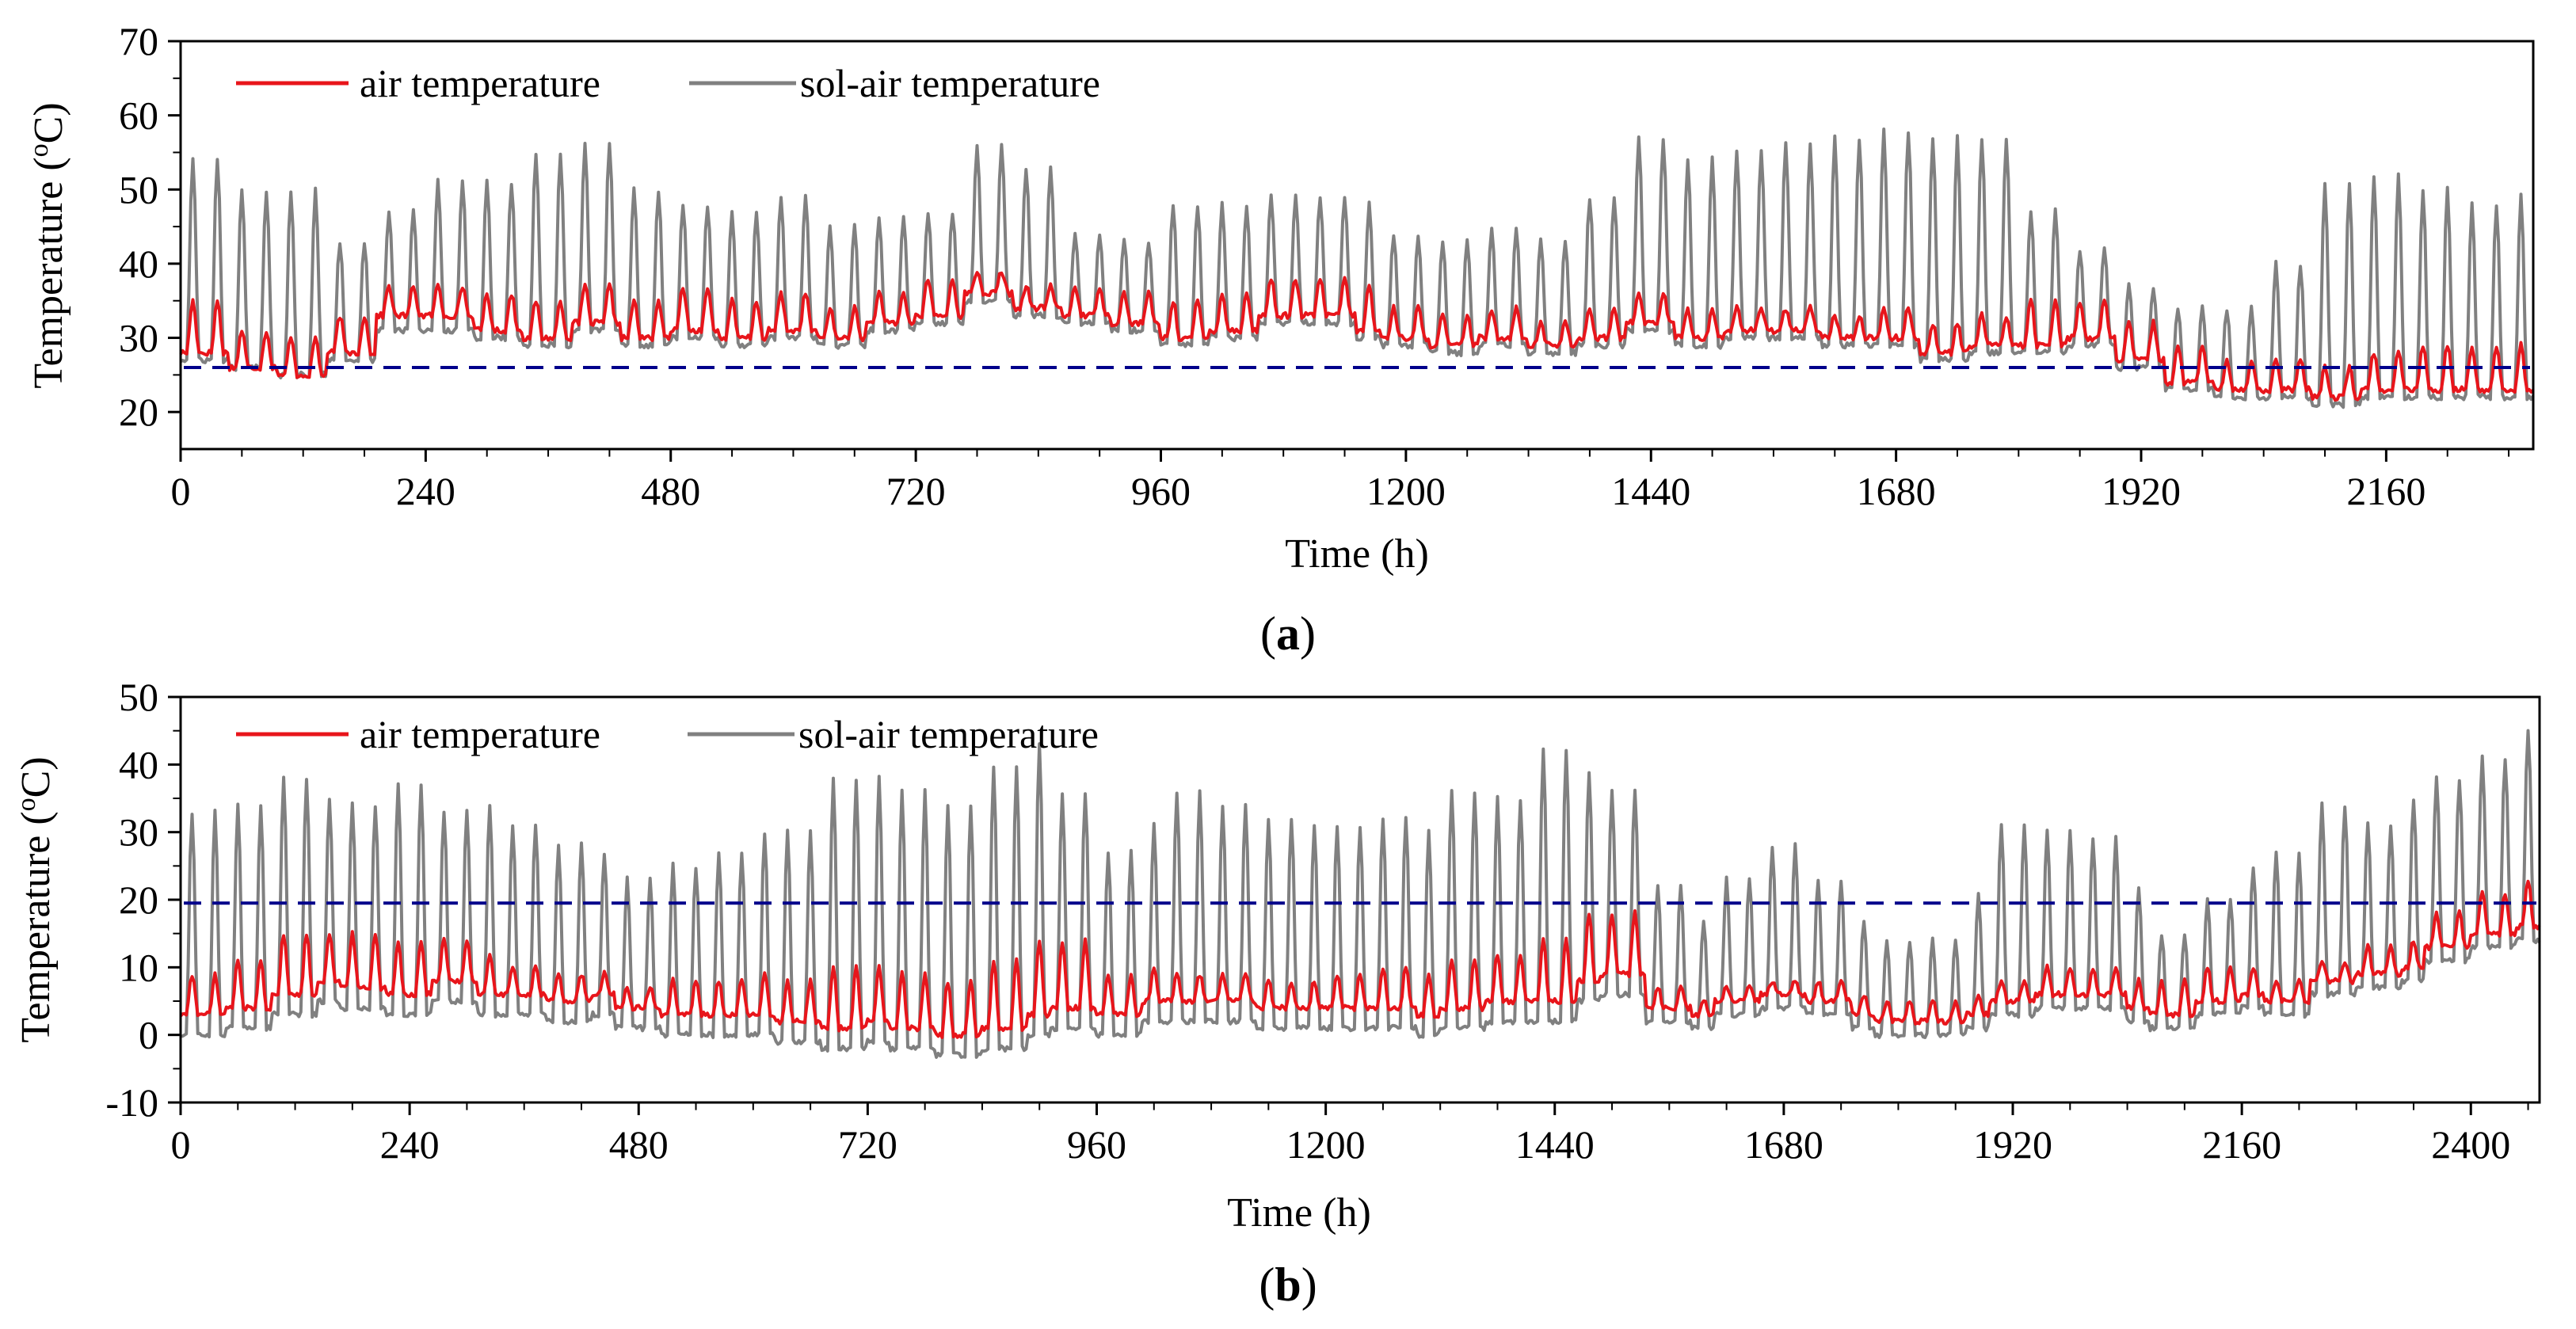  What do you see at coordinates (148, 1035) in the screenshot?
I see `y-tick-label: 0` at bounding box center [148, 1035].